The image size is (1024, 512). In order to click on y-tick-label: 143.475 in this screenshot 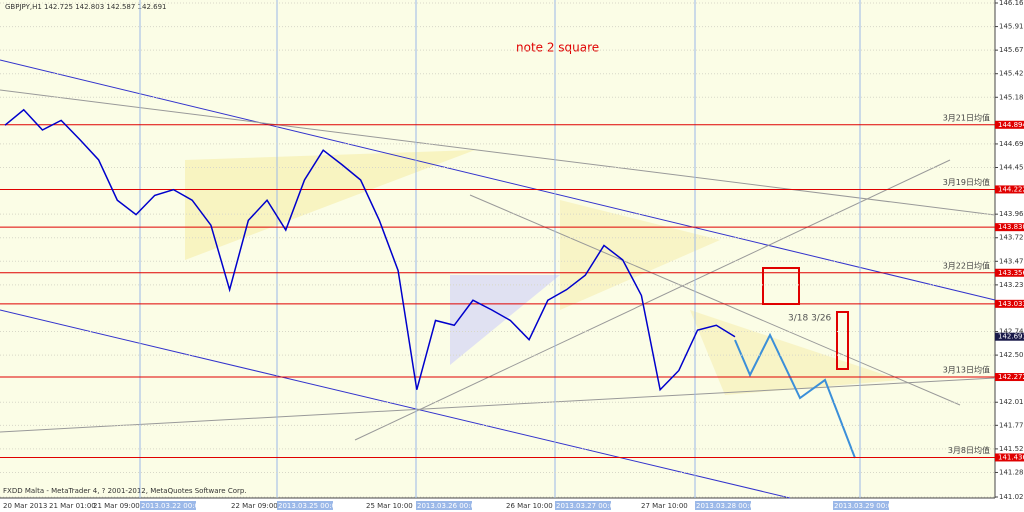, I will do `click(1011, 261)`.